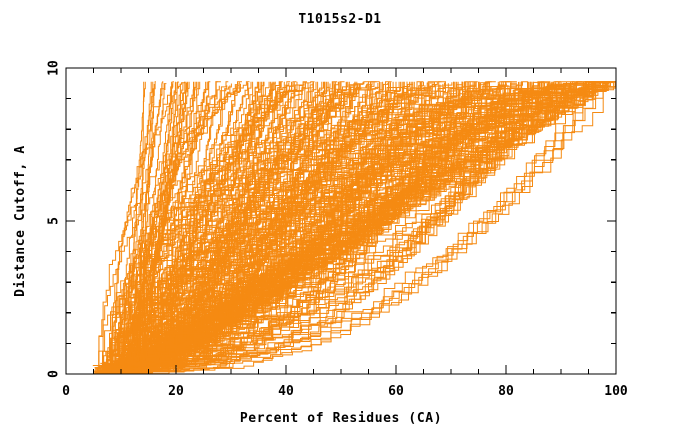  What do you see at coordinates (54, 374) in the screenshot?
I see `y-tick-label: 0` at bounding box center [54, 374].